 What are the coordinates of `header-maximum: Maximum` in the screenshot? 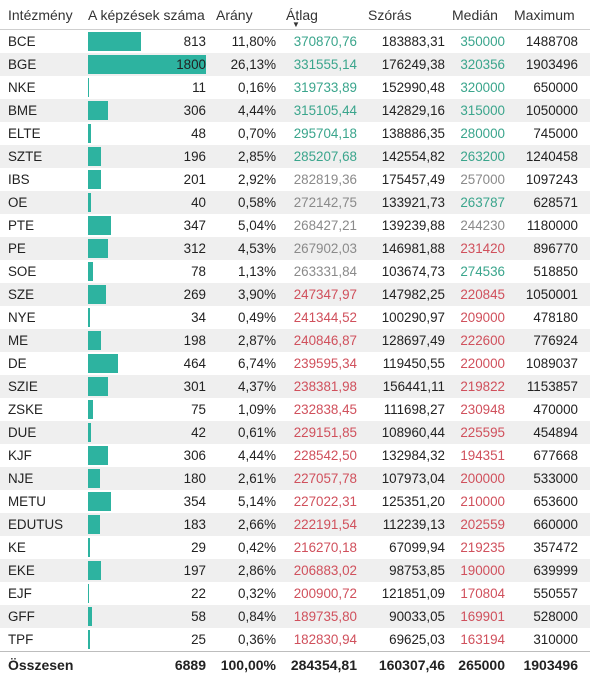 It's located at (544, 14).